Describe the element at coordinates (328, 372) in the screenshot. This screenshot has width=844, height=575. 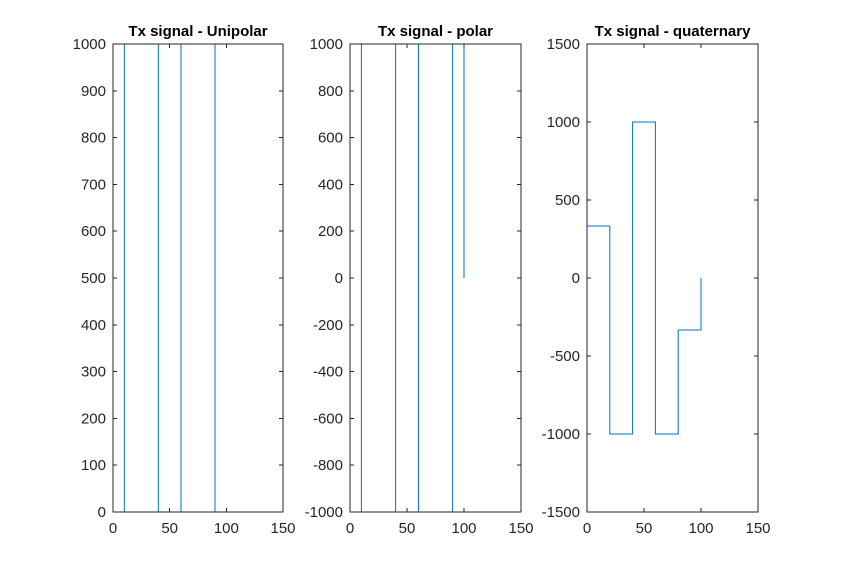
I see `y-tick-label: -400` at that location.